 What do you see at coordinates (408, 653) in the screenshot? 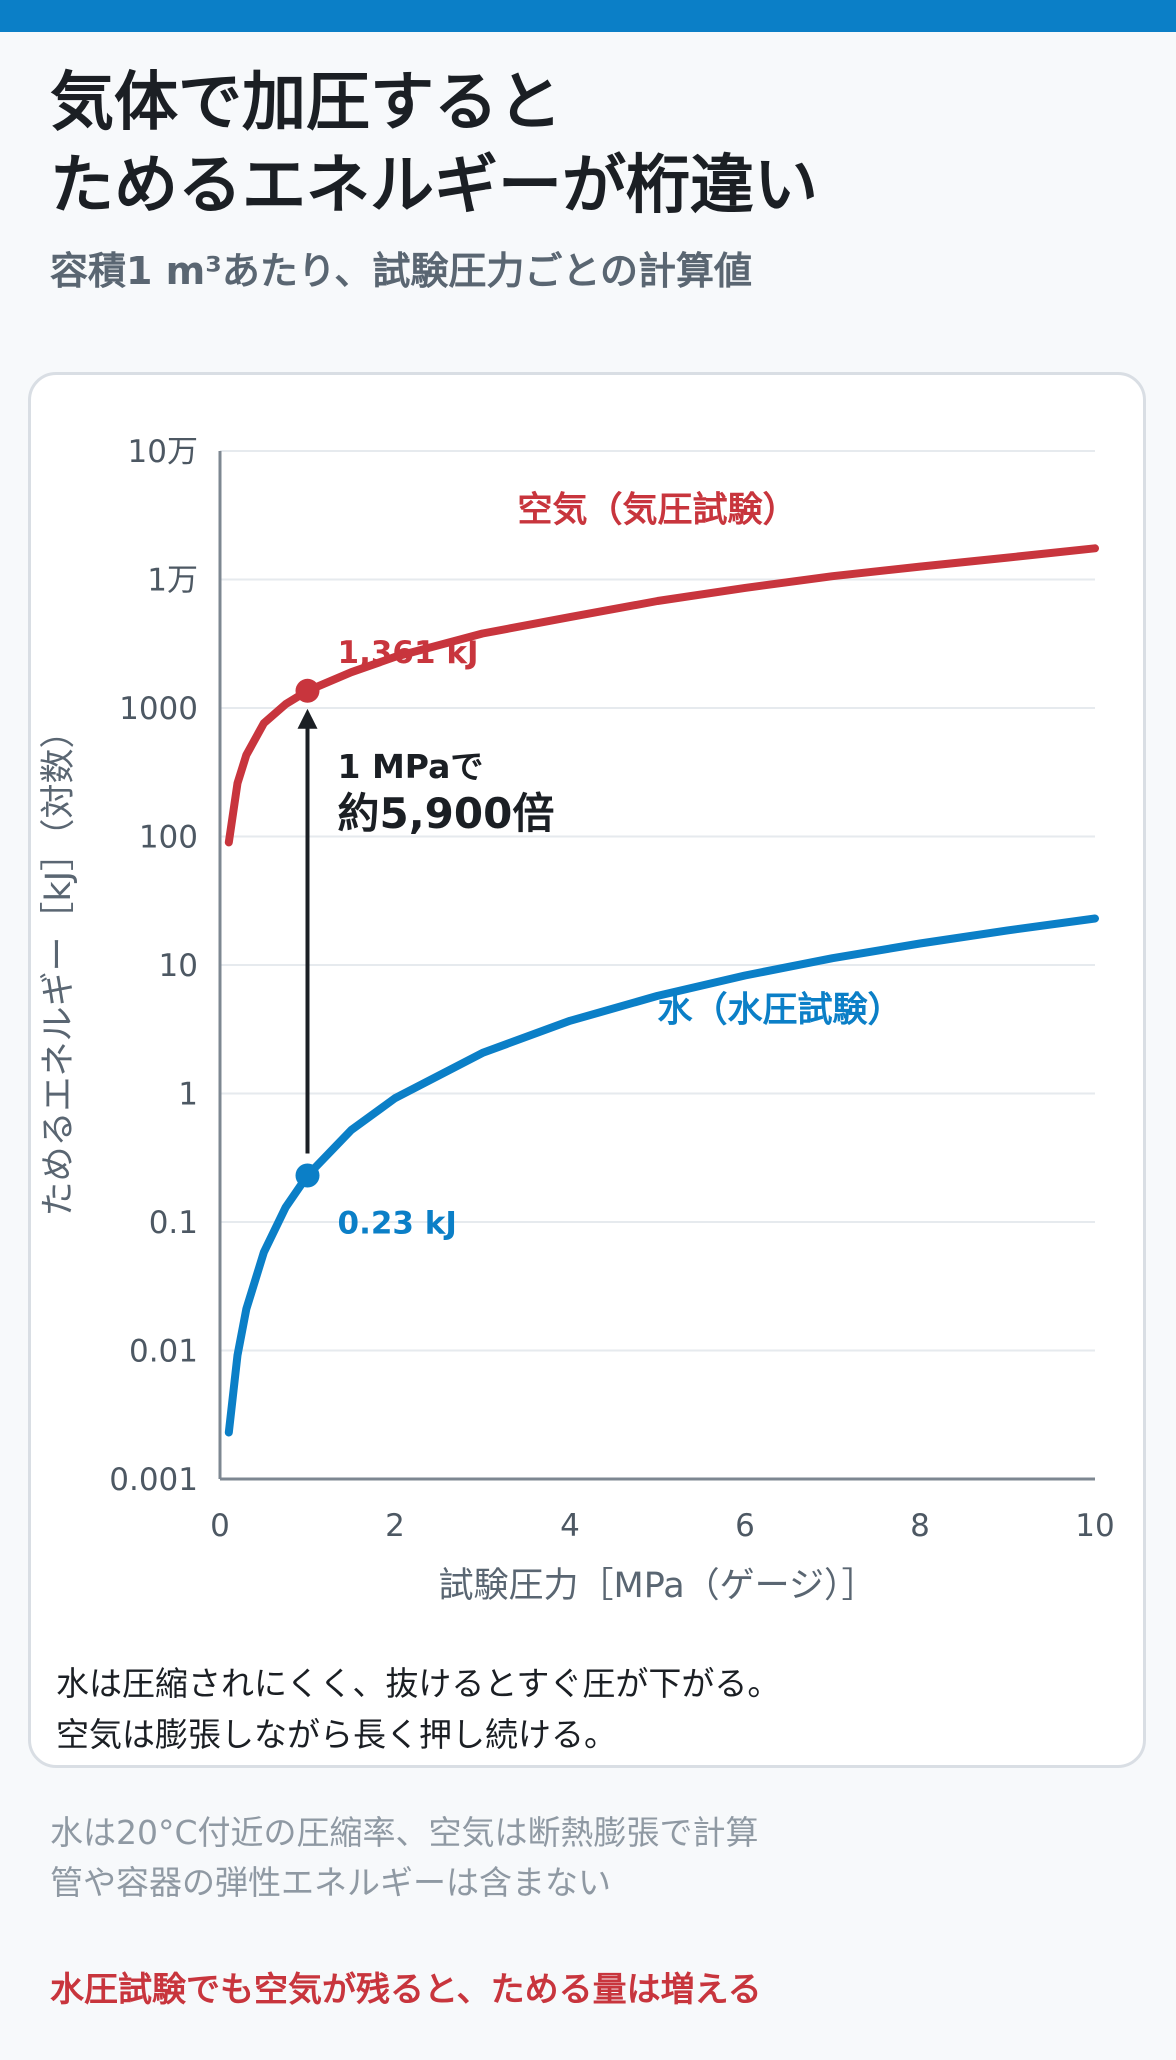
I see `data-point-label: 1,361 kJ` at bounding box center [408, 653].